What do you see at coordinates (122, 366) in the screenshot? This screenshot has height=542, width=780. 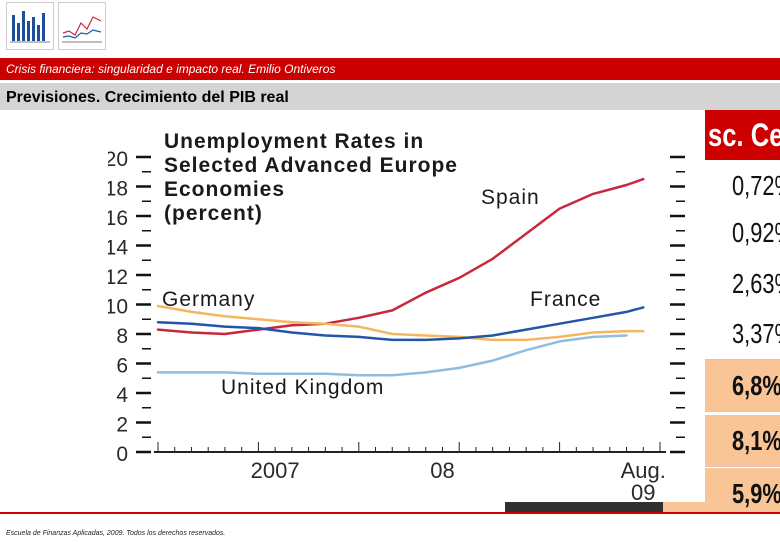 I see `y-tick-label: 6` at bounding box center [122, 366].